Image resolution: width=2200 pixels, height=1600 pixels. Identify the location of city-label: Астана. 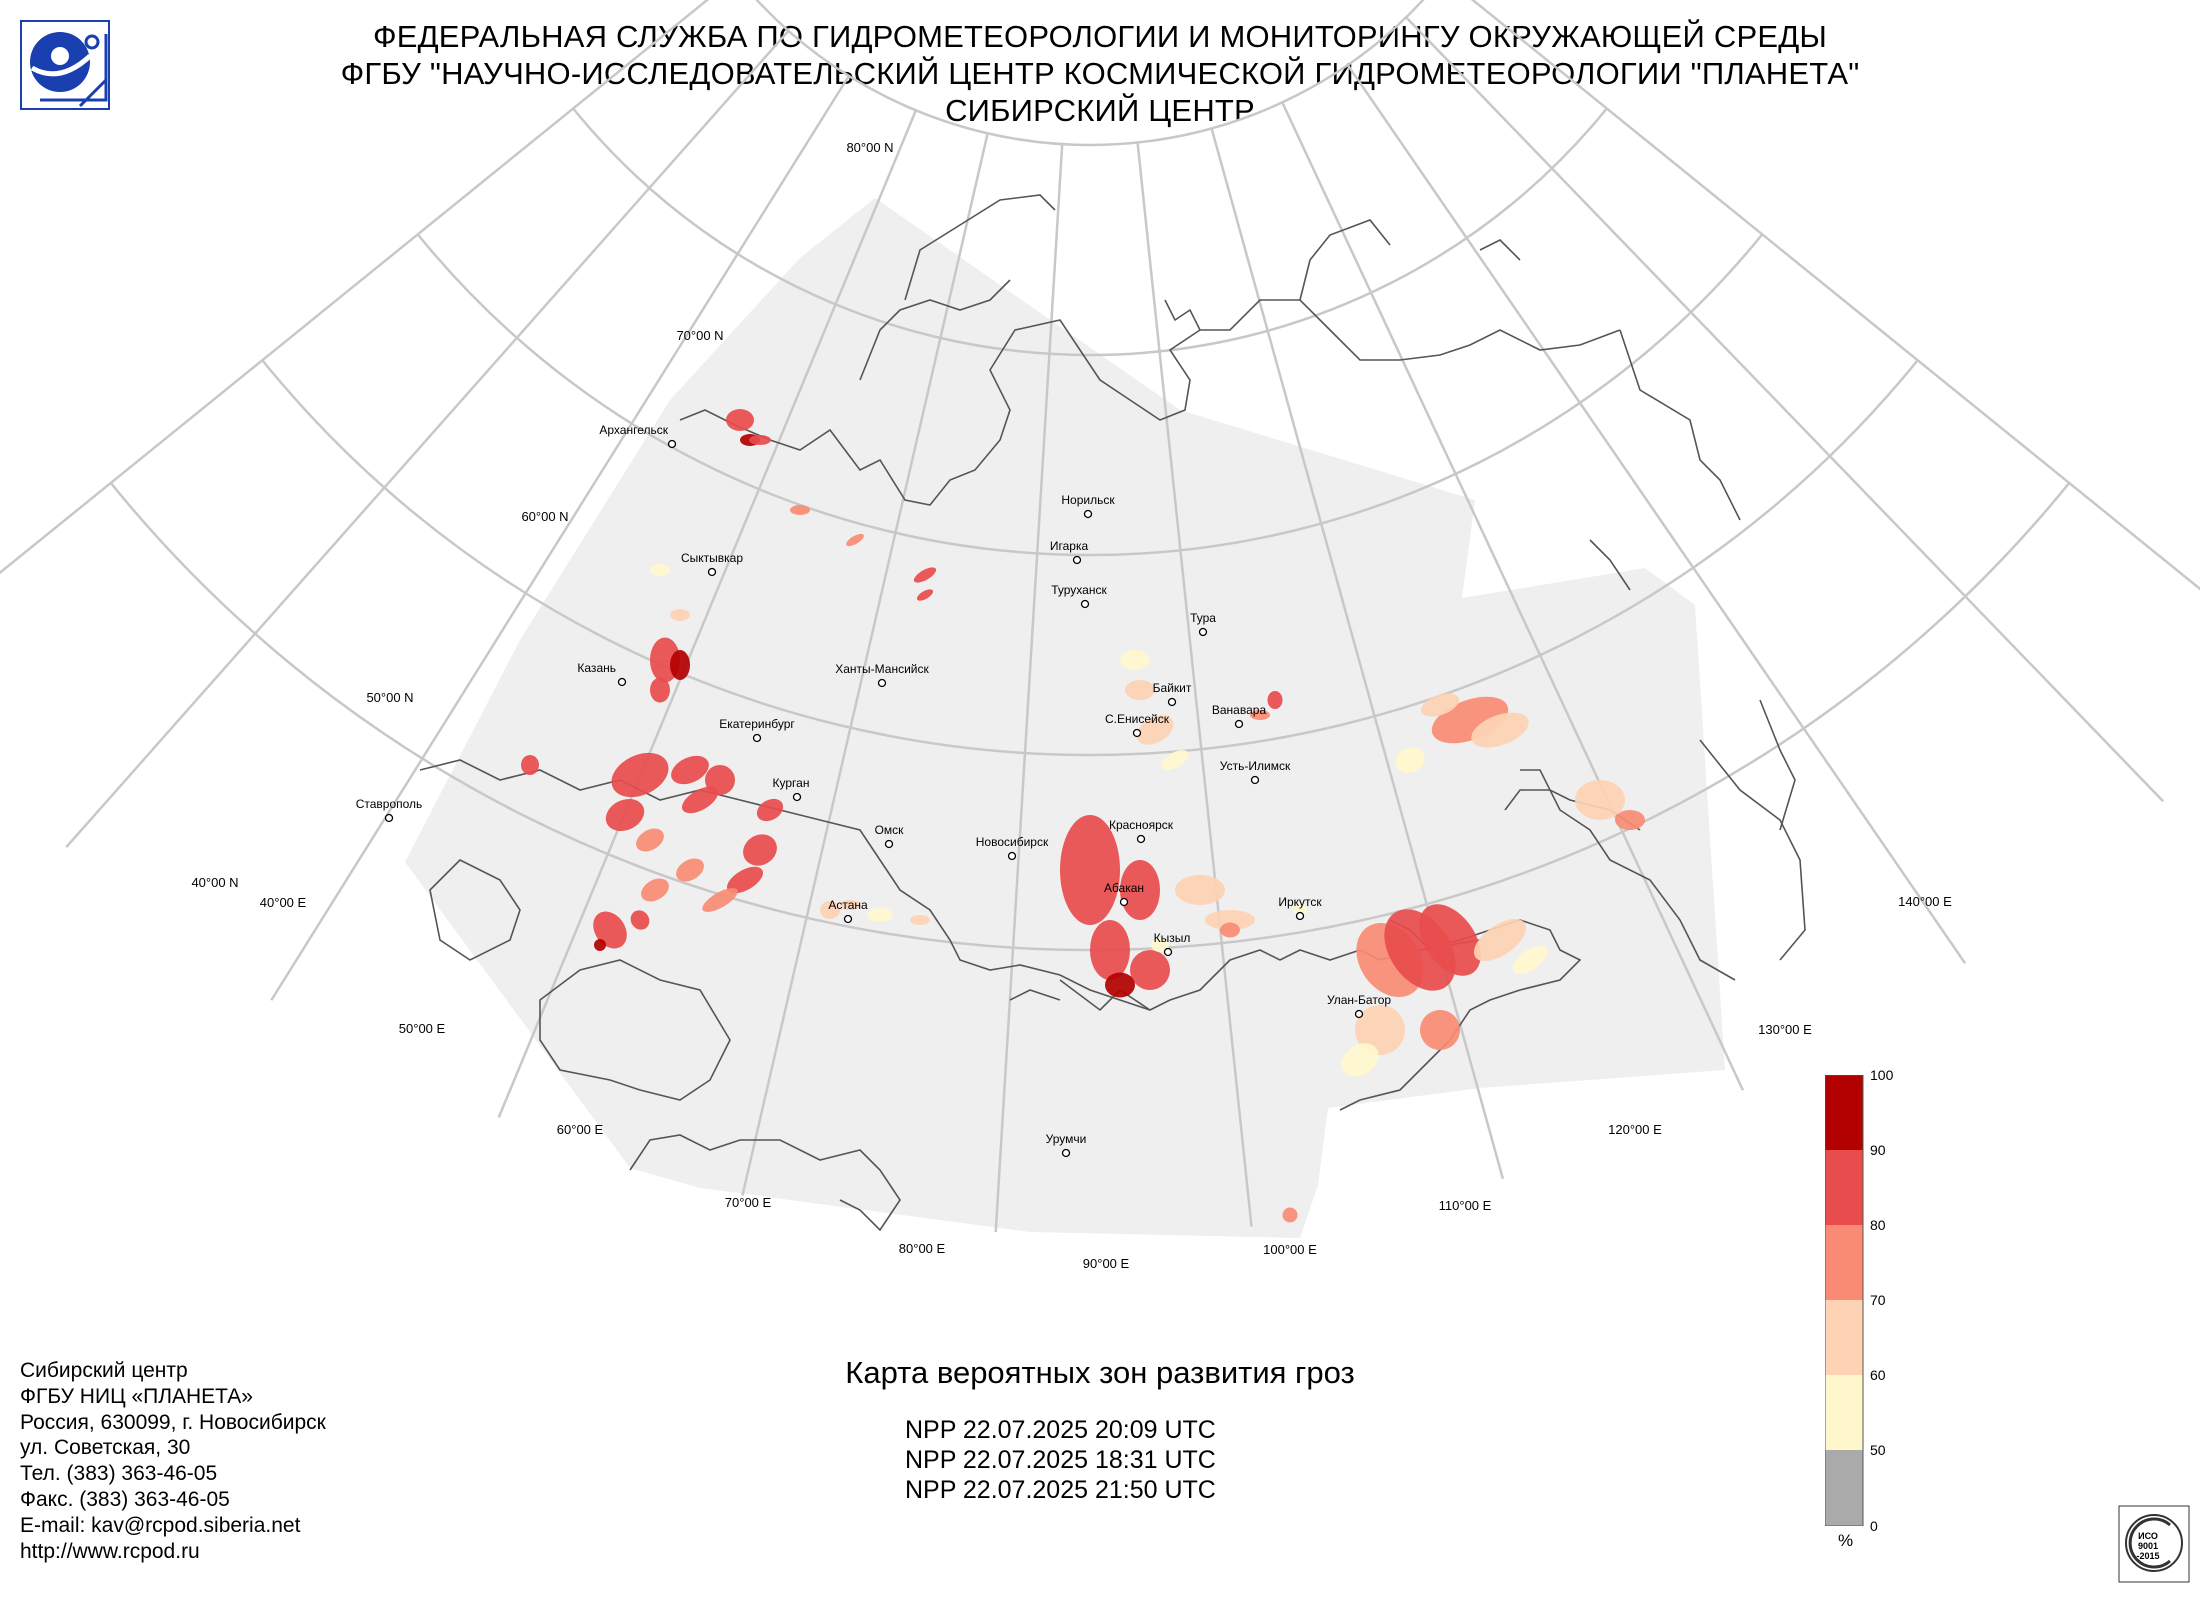
(848, 905).